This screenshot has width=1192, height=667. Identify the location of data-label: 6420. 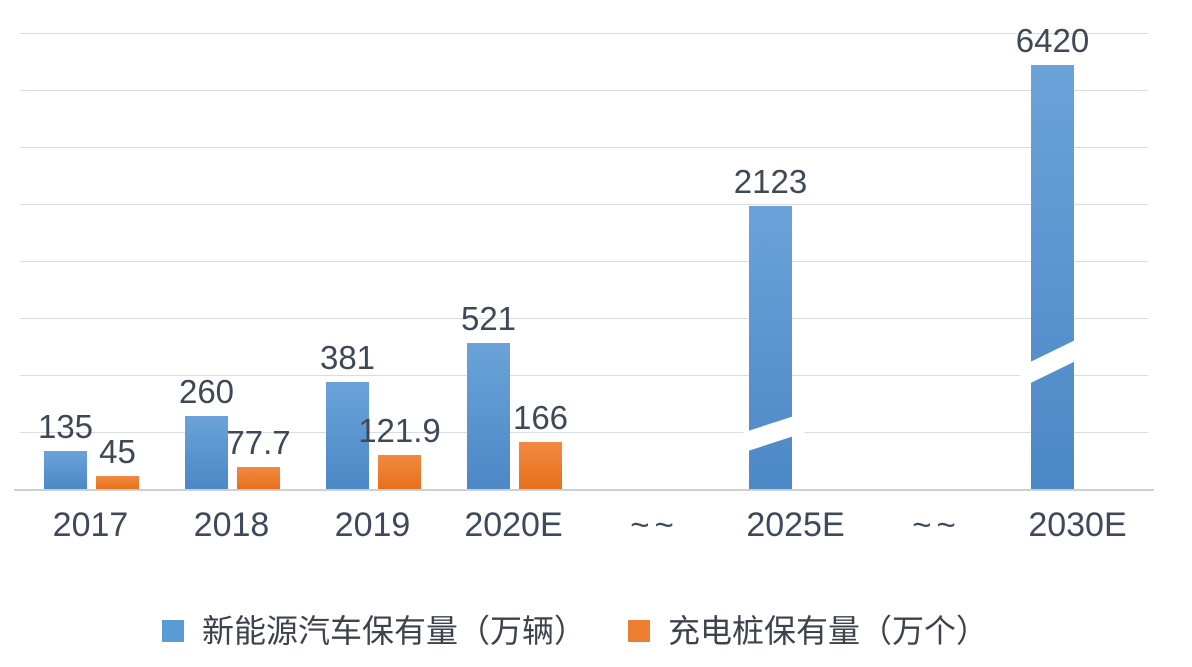
(1052, 40).